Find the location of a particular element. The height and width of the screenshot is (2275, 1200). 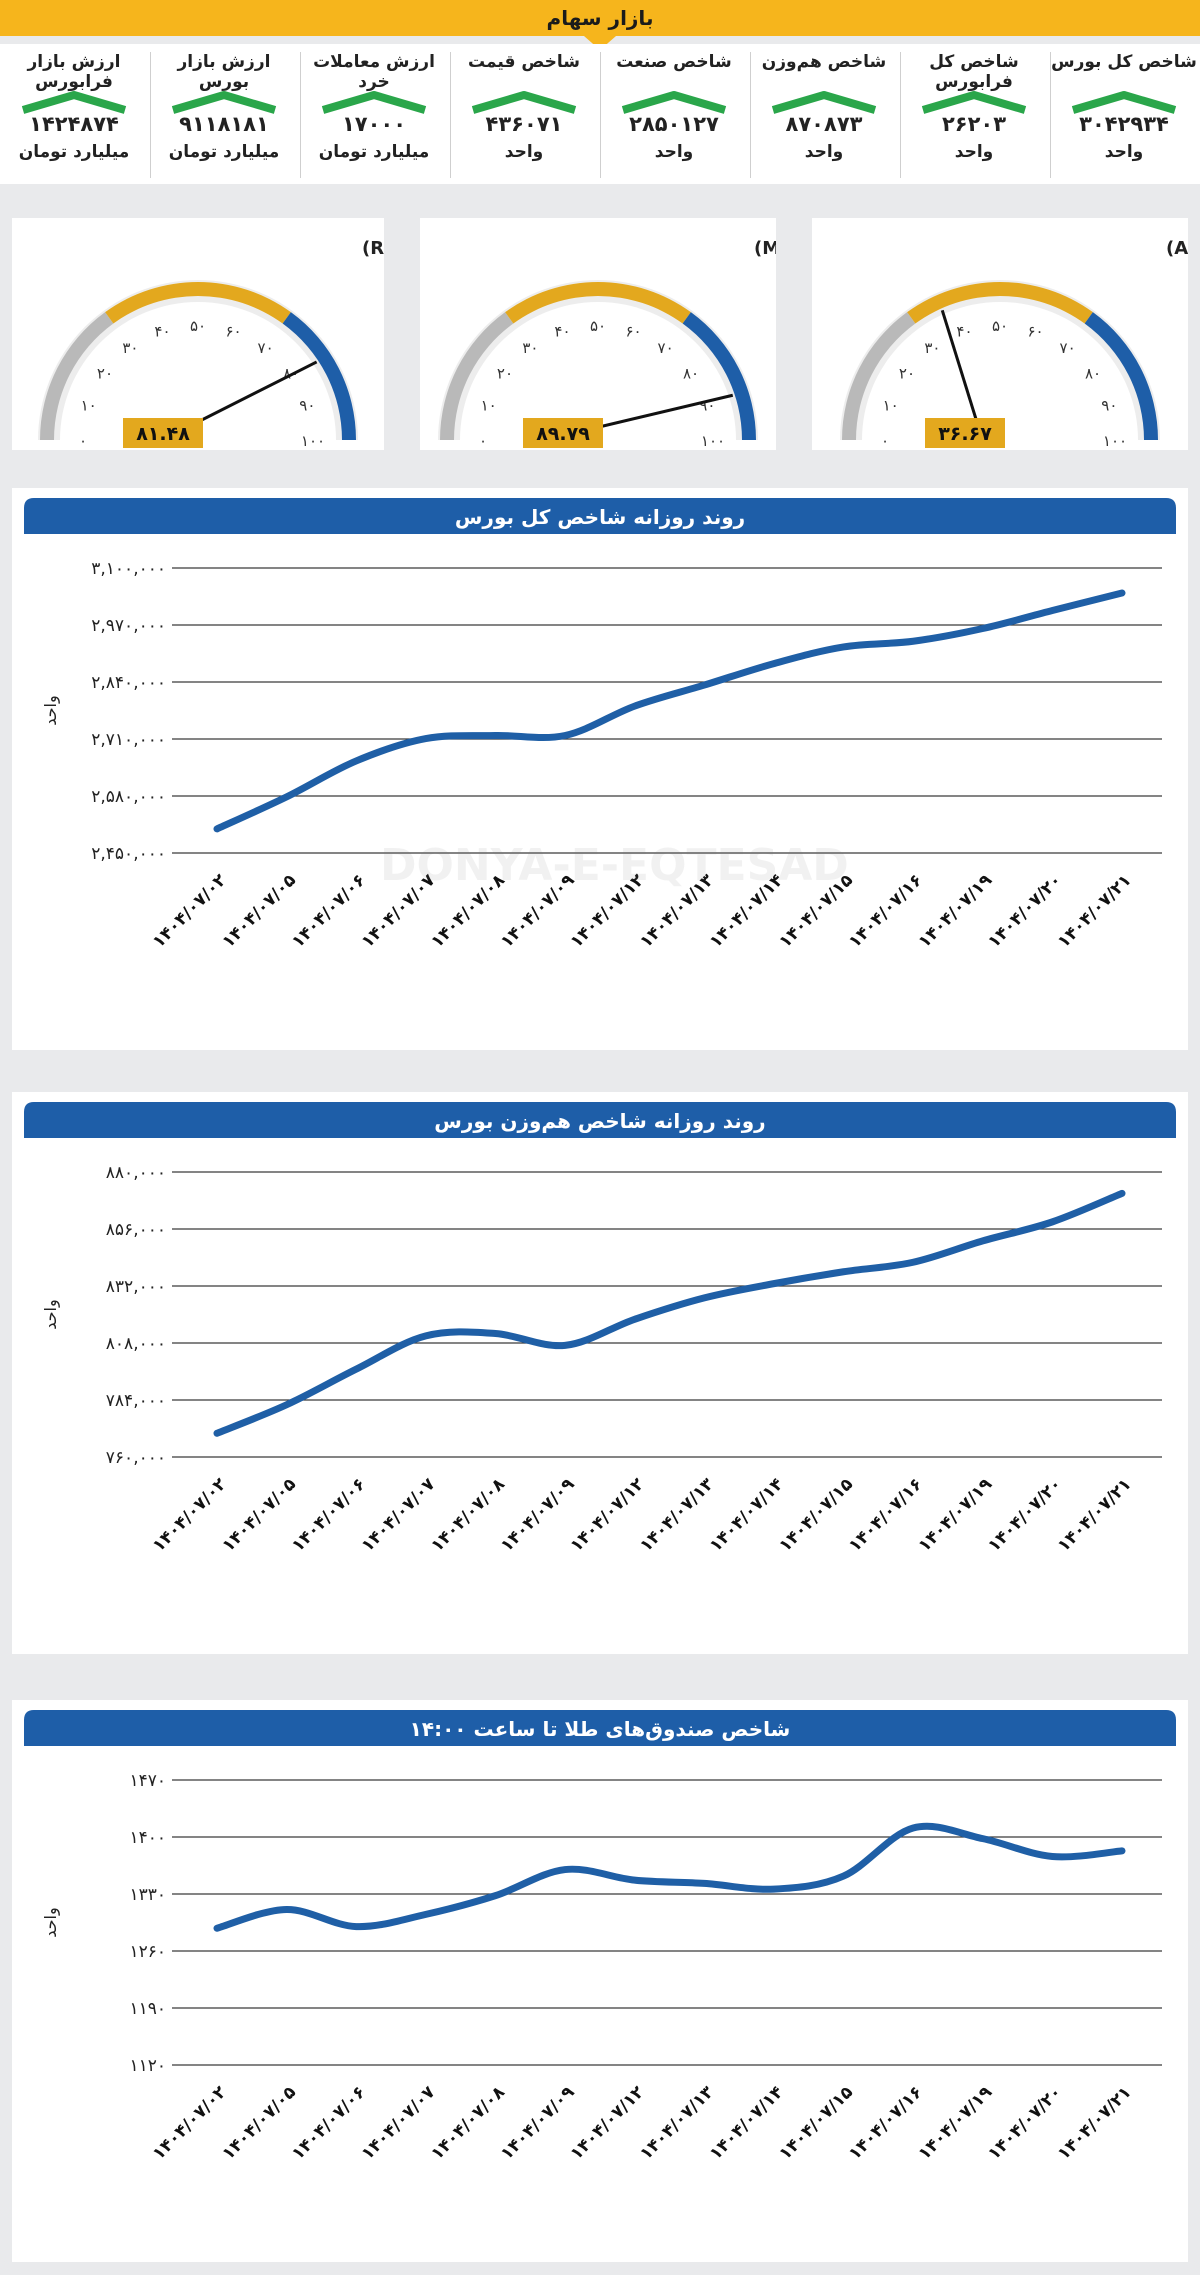

gauge-tick-label: ۸۰ is located at coordinates (1093, 373).